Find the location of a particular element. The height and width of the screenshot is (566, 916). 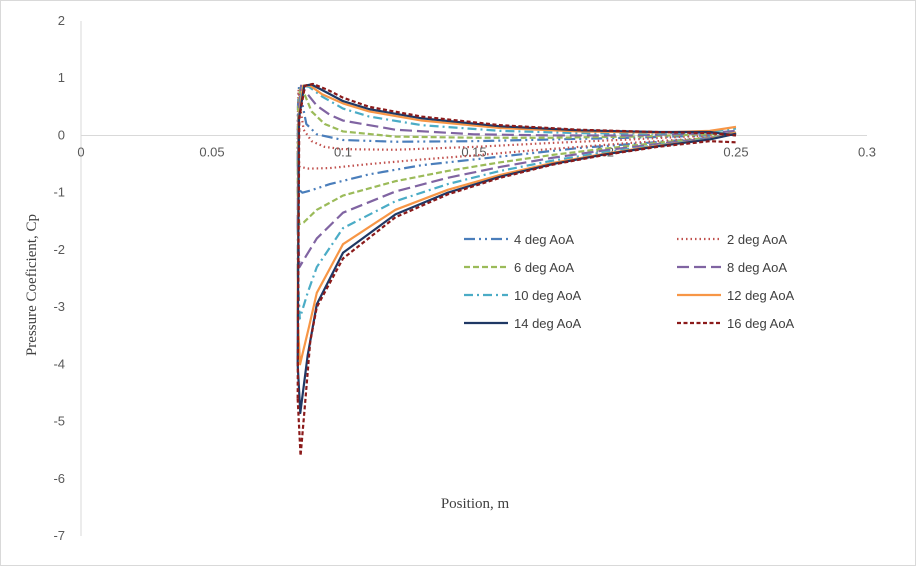

x-tick-label: 0.3 is located at coordinates (867, 151).